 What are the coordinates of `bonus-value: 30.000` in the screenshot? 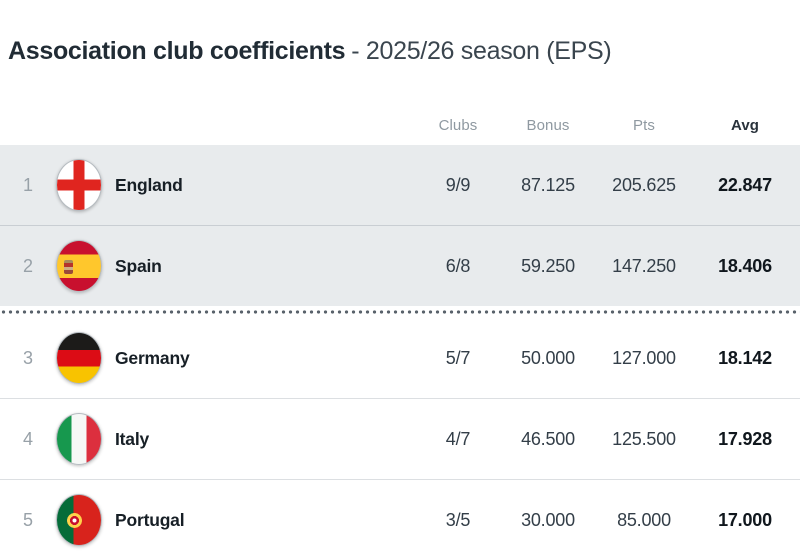 It's located at (548, 519).